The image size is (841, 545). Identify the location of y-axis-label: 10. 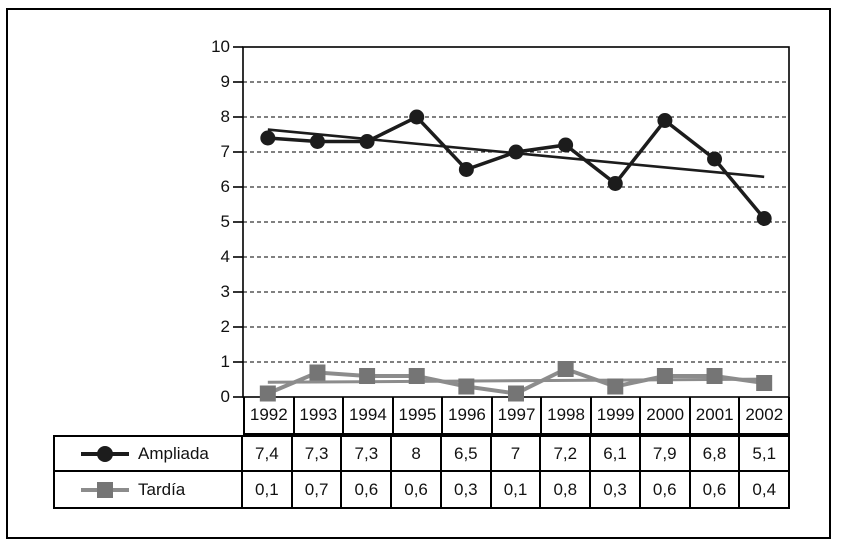
(220, 46).